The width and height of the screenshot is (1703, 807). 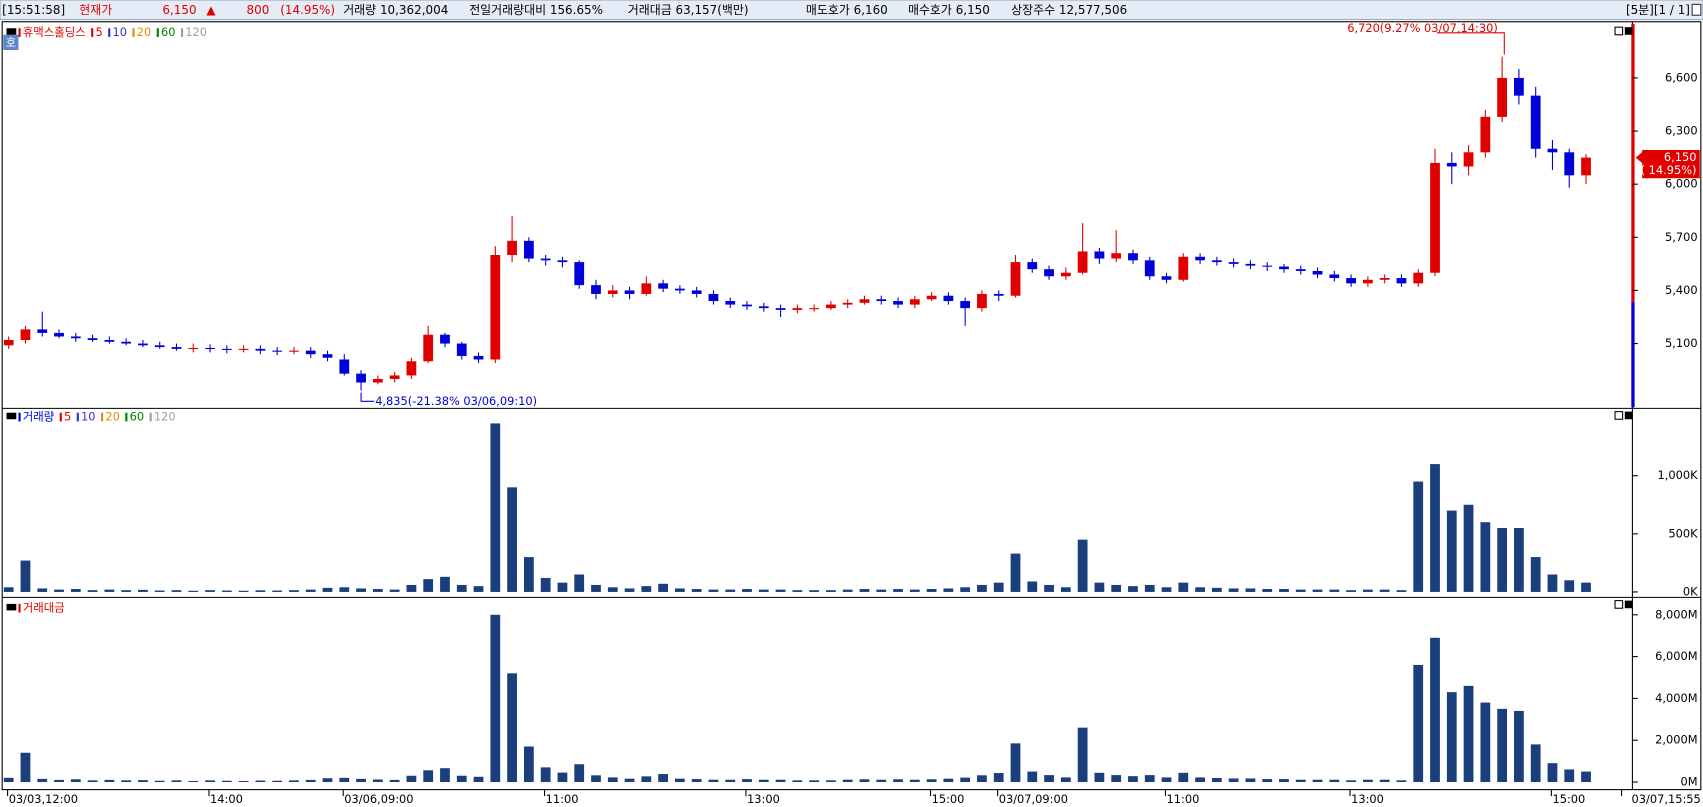 I want to click on y-tick-label: 4,000M, so click(x=1676, y=698).